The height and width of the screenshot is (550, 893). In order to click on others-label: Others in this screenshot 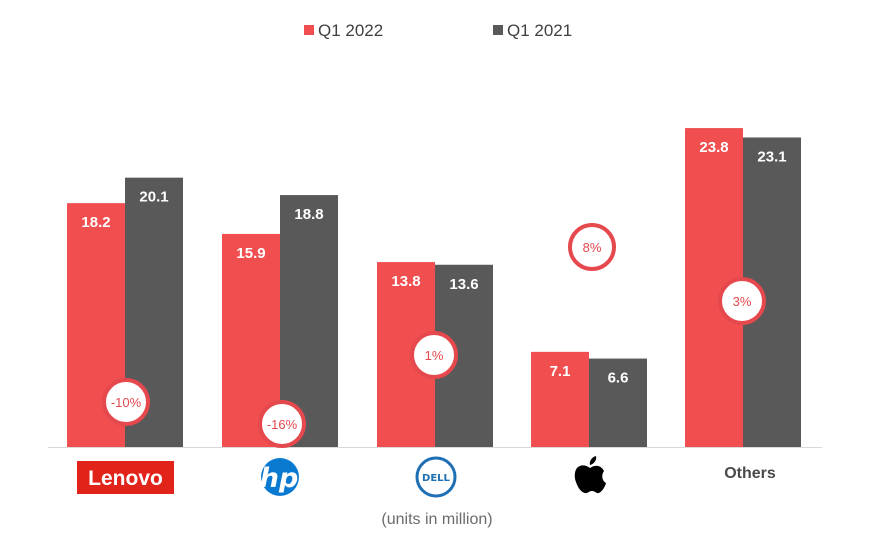, I will do `click(750, 473)`.